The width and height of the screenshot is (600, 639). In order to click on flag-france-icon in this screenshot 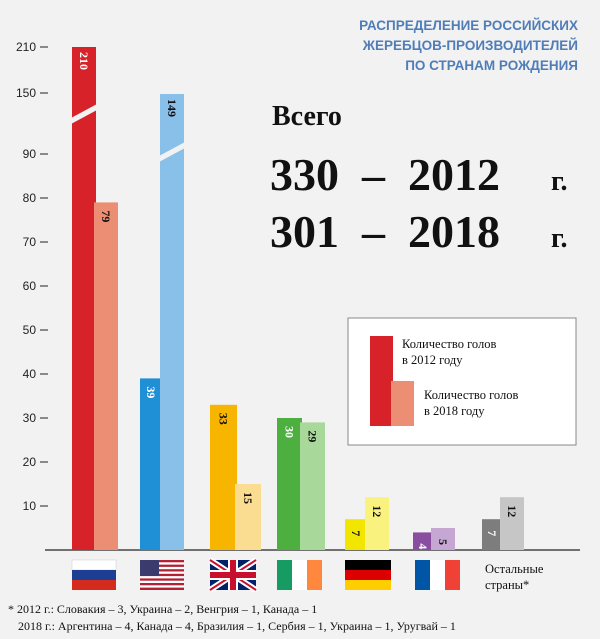, I will do `click(437, 575)`.